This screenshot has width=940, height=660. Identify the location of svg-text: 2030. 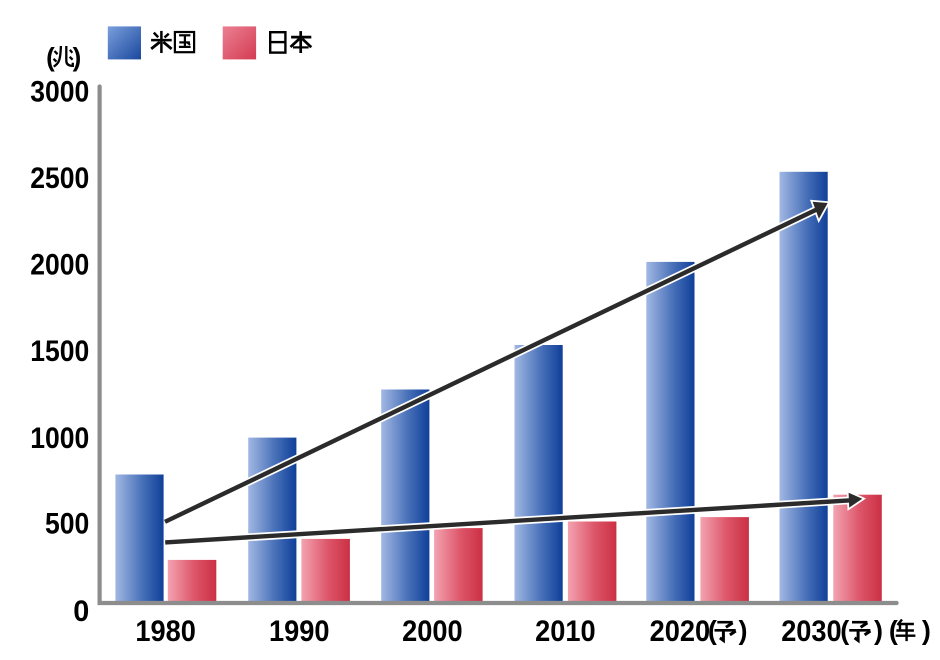
(811, 631).